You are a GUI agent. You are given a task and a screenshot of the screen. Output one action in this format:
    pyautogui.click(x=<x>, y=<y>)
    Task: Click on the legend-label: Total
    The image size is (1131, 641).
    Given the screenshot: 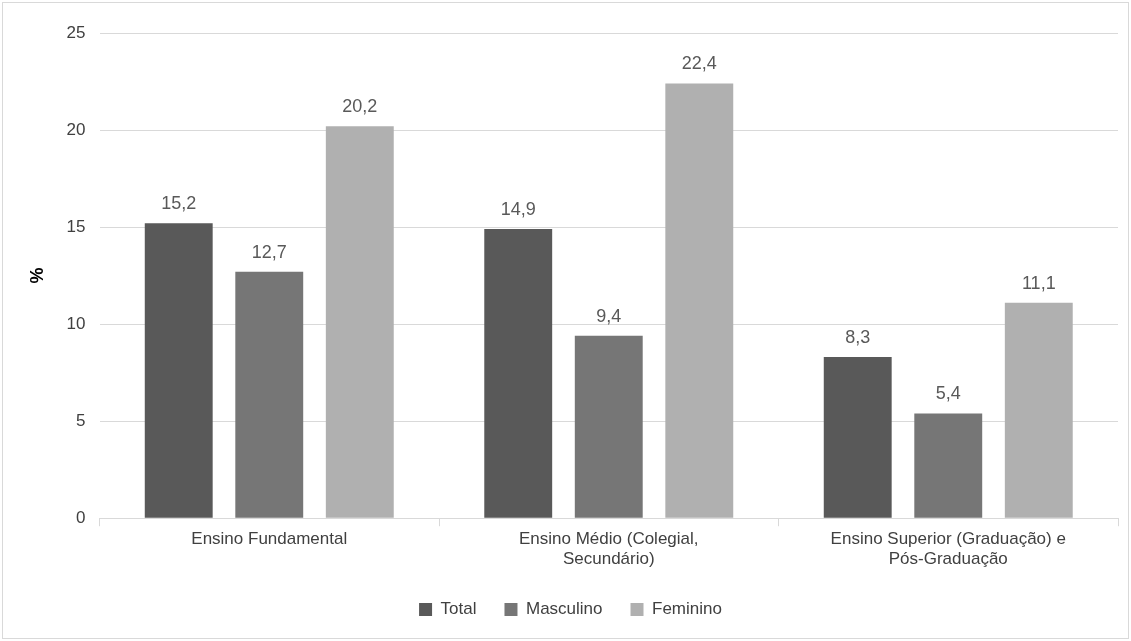 What is the action you would take?
    pyautogui.click(x=458, y=609)
    